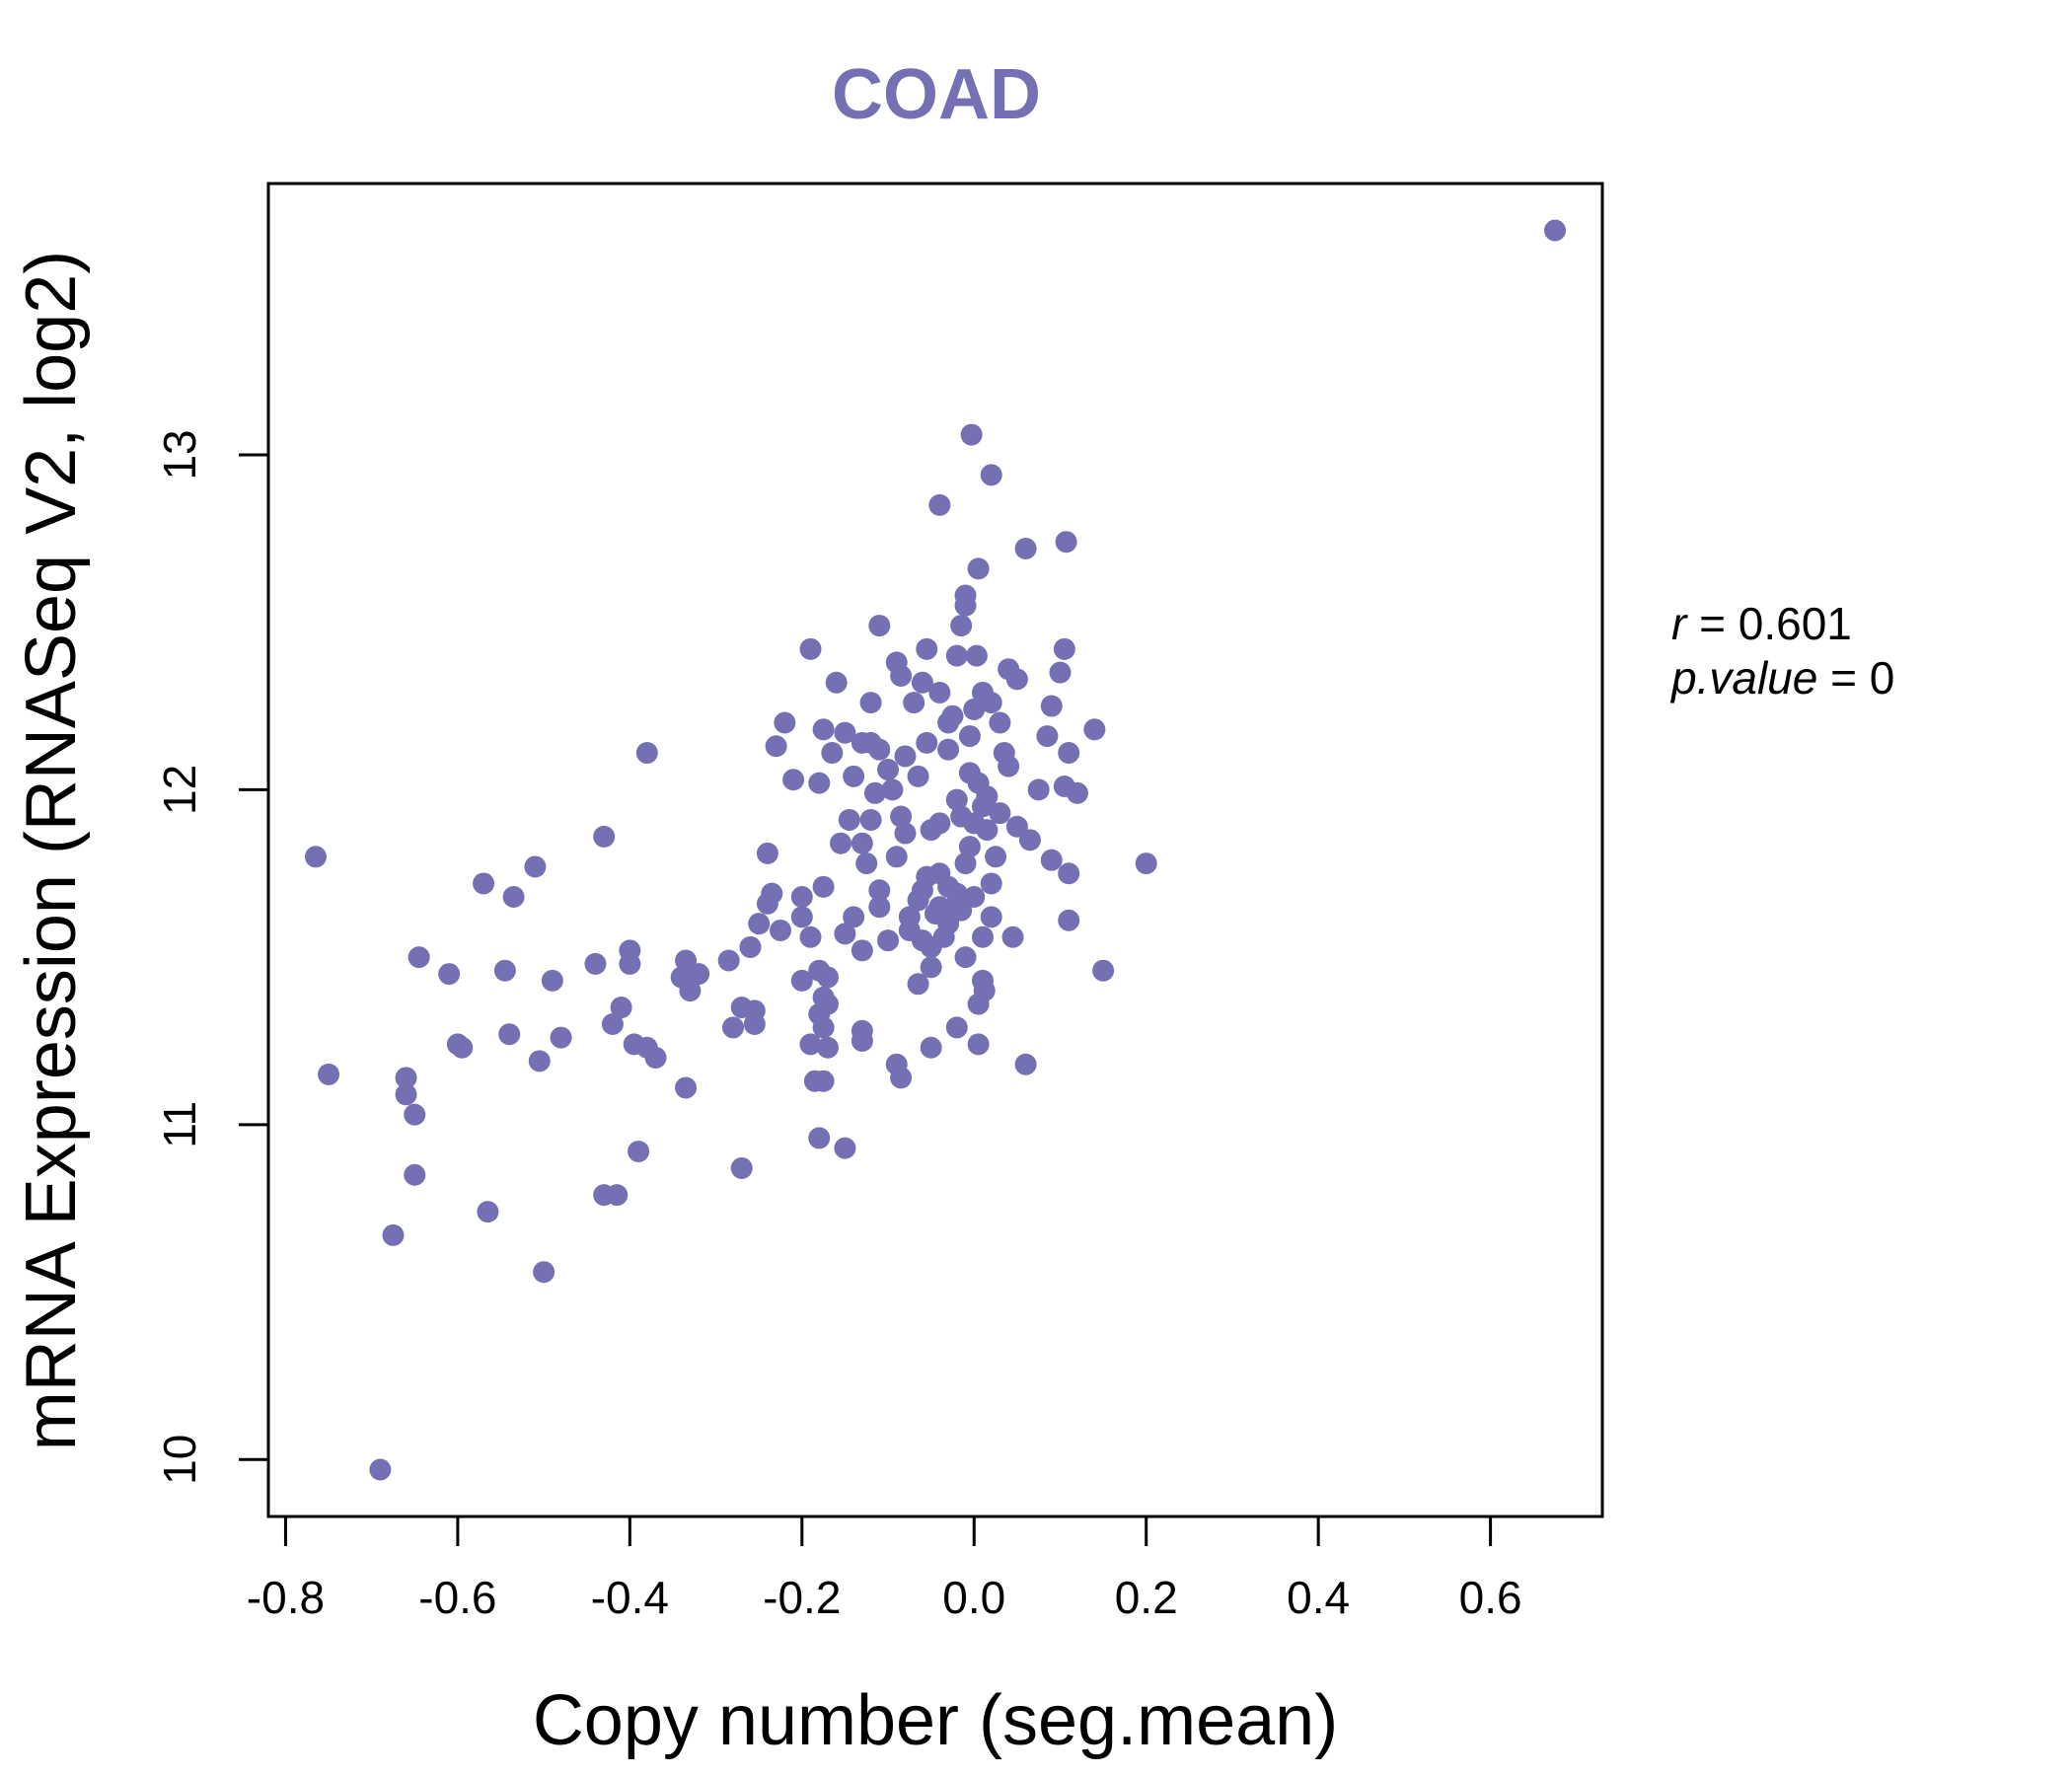 The height and width of the screenshot is (1776, 2072). What do you see at coordinates (179, 1460) in the screenshot?
I see `y-tick-label: 10` at bounding box center [179, 1460].